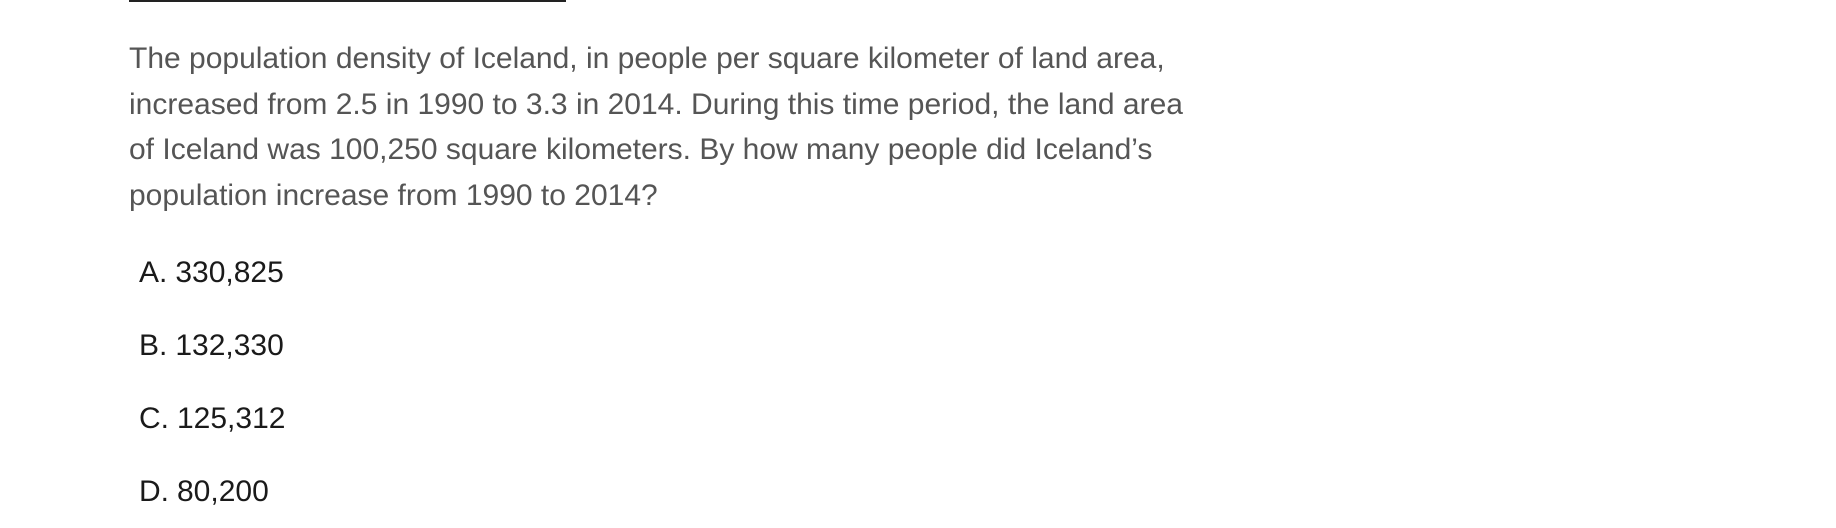  Describe the element at coordinates (154, 418) in the screenshot. I see `choice-c-letter: C.` at that location.